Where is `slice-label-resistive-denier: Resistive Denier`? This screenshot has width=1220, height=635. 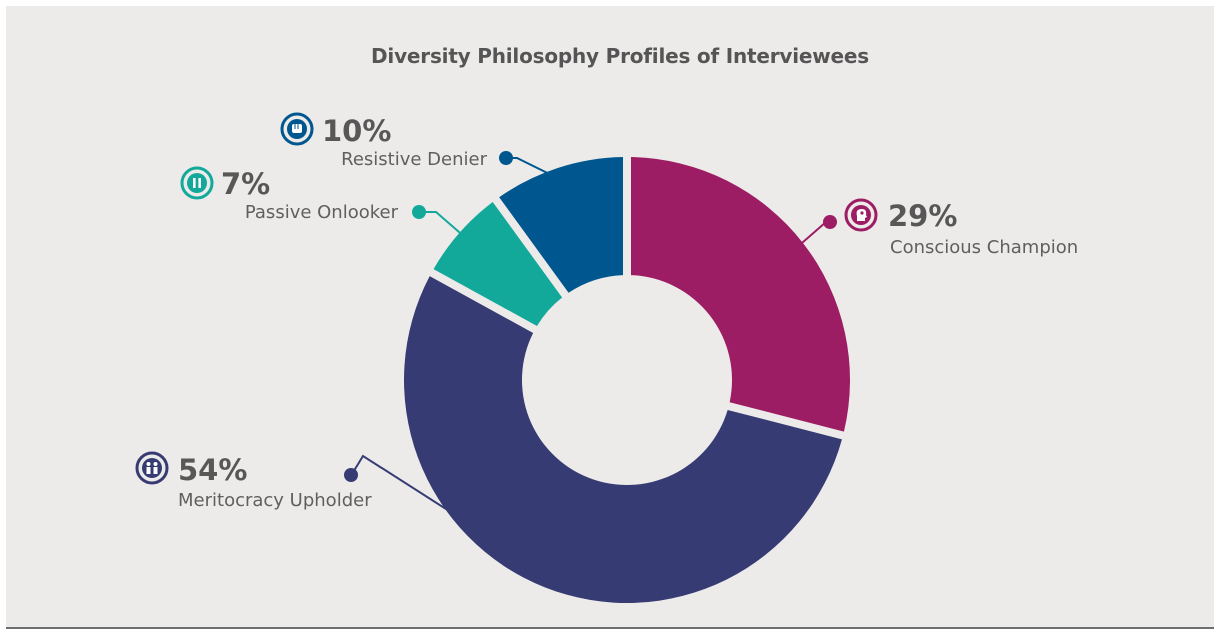 slice-label-resistive-denier: Resistive Denier is located at coordinates (414, 159).